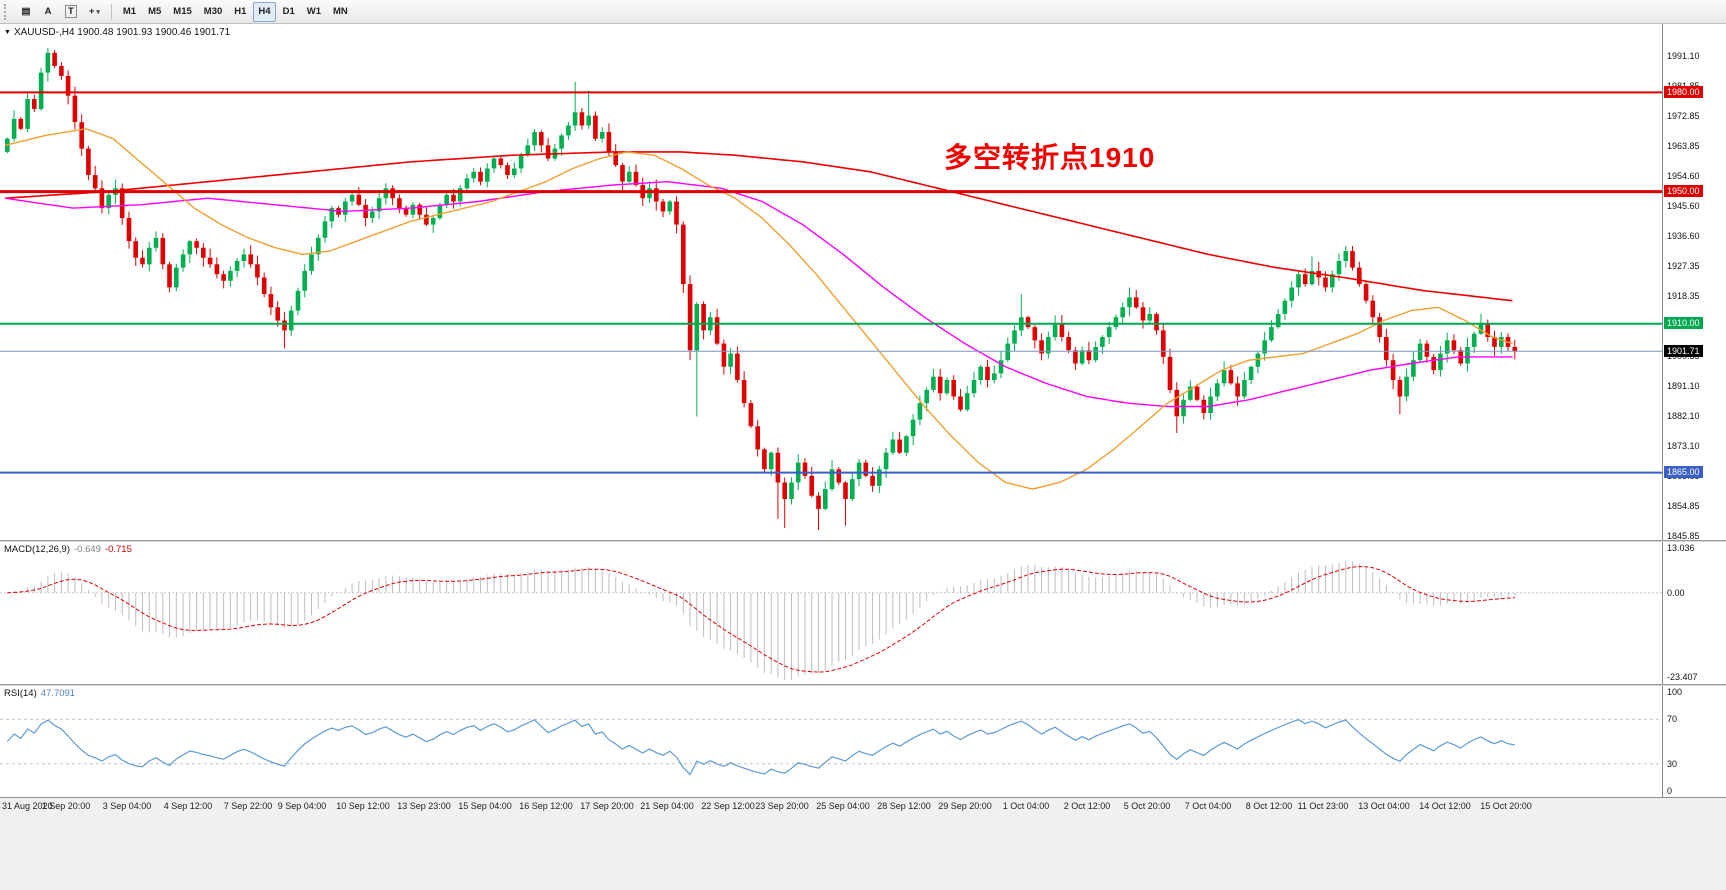 This screenshot has width=1726, height=890. What do you see at coordinates (1672, 763) in the screenshot?
I see `rsi-scale-tick: 30` at bounding box center [1672, 763].